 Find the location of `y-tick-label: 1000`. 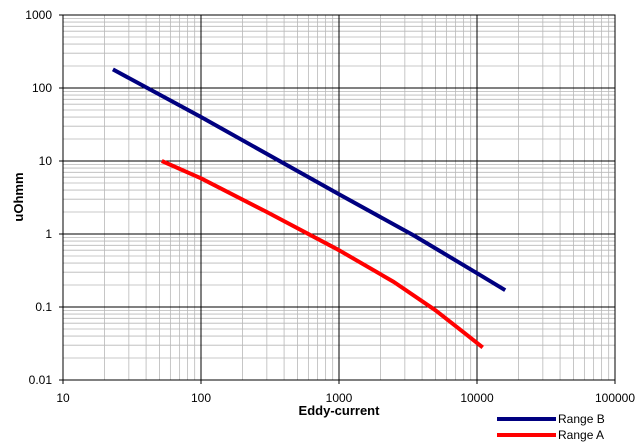

y-tick-label: 1000 is located at coordinates (38, 15).